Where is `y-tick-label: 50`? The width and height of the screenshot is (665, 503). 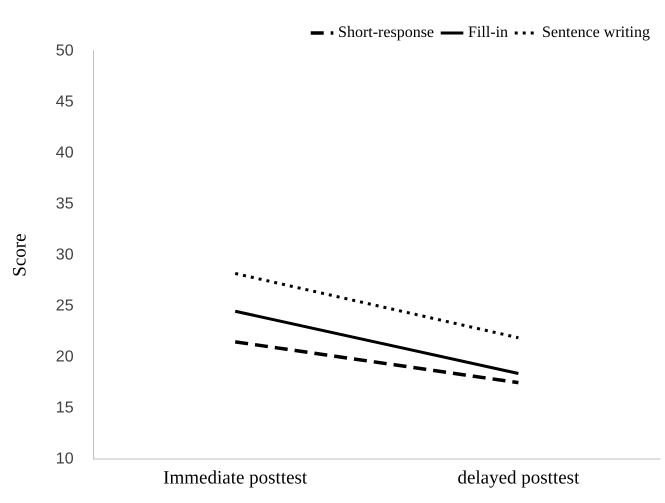 y-tick-label: 50 is located at coordinates (65, 51).